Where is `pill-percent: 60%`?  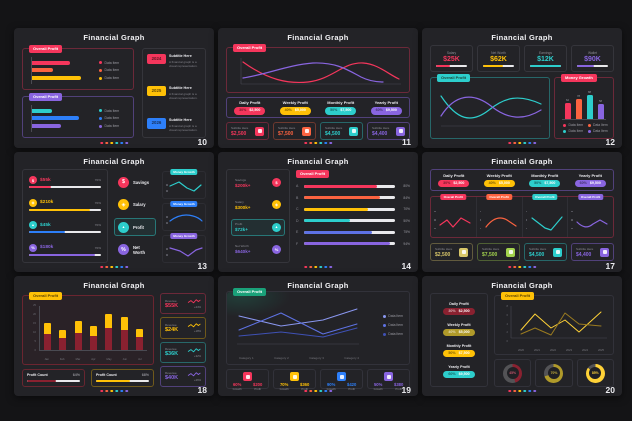 pill-percent: 60% is located at coordinates (583, 182).